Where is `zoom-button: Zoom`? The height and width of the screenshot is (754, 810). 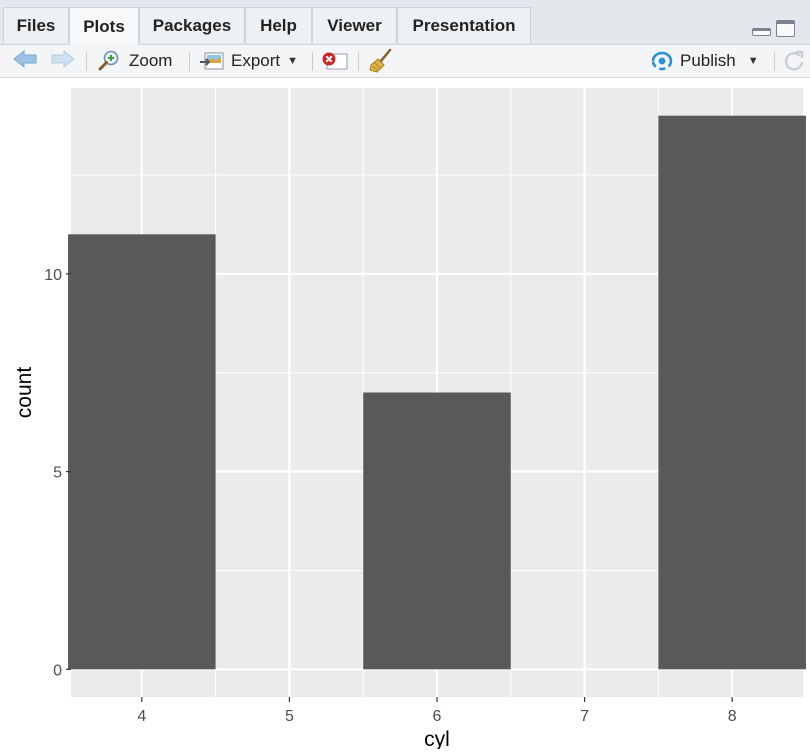 zoom-button: Zoom is located at coordinates (134, 61).